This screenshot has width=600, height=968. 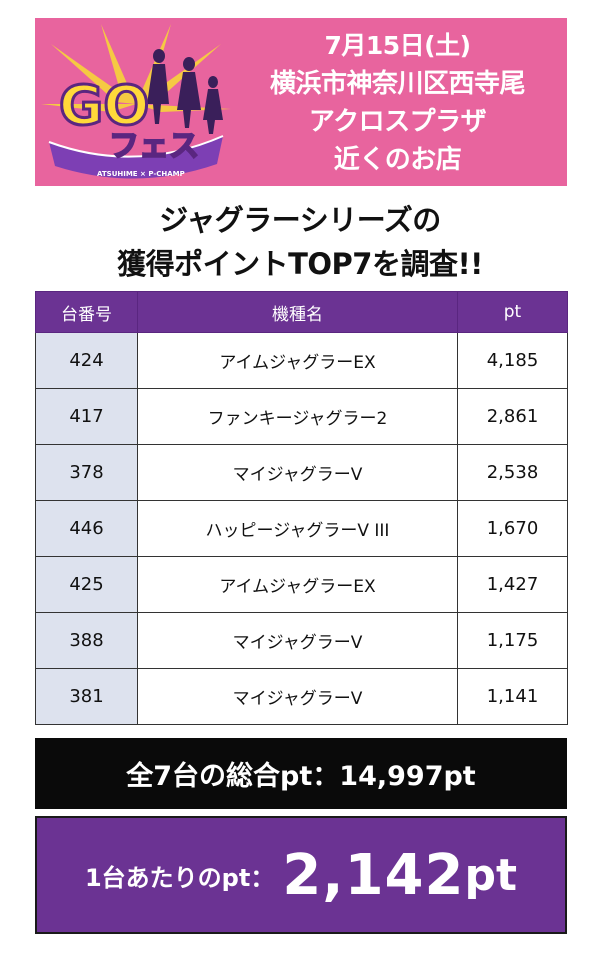 I want to click on machine-pt: 1,175, so click(x=512, y=640).